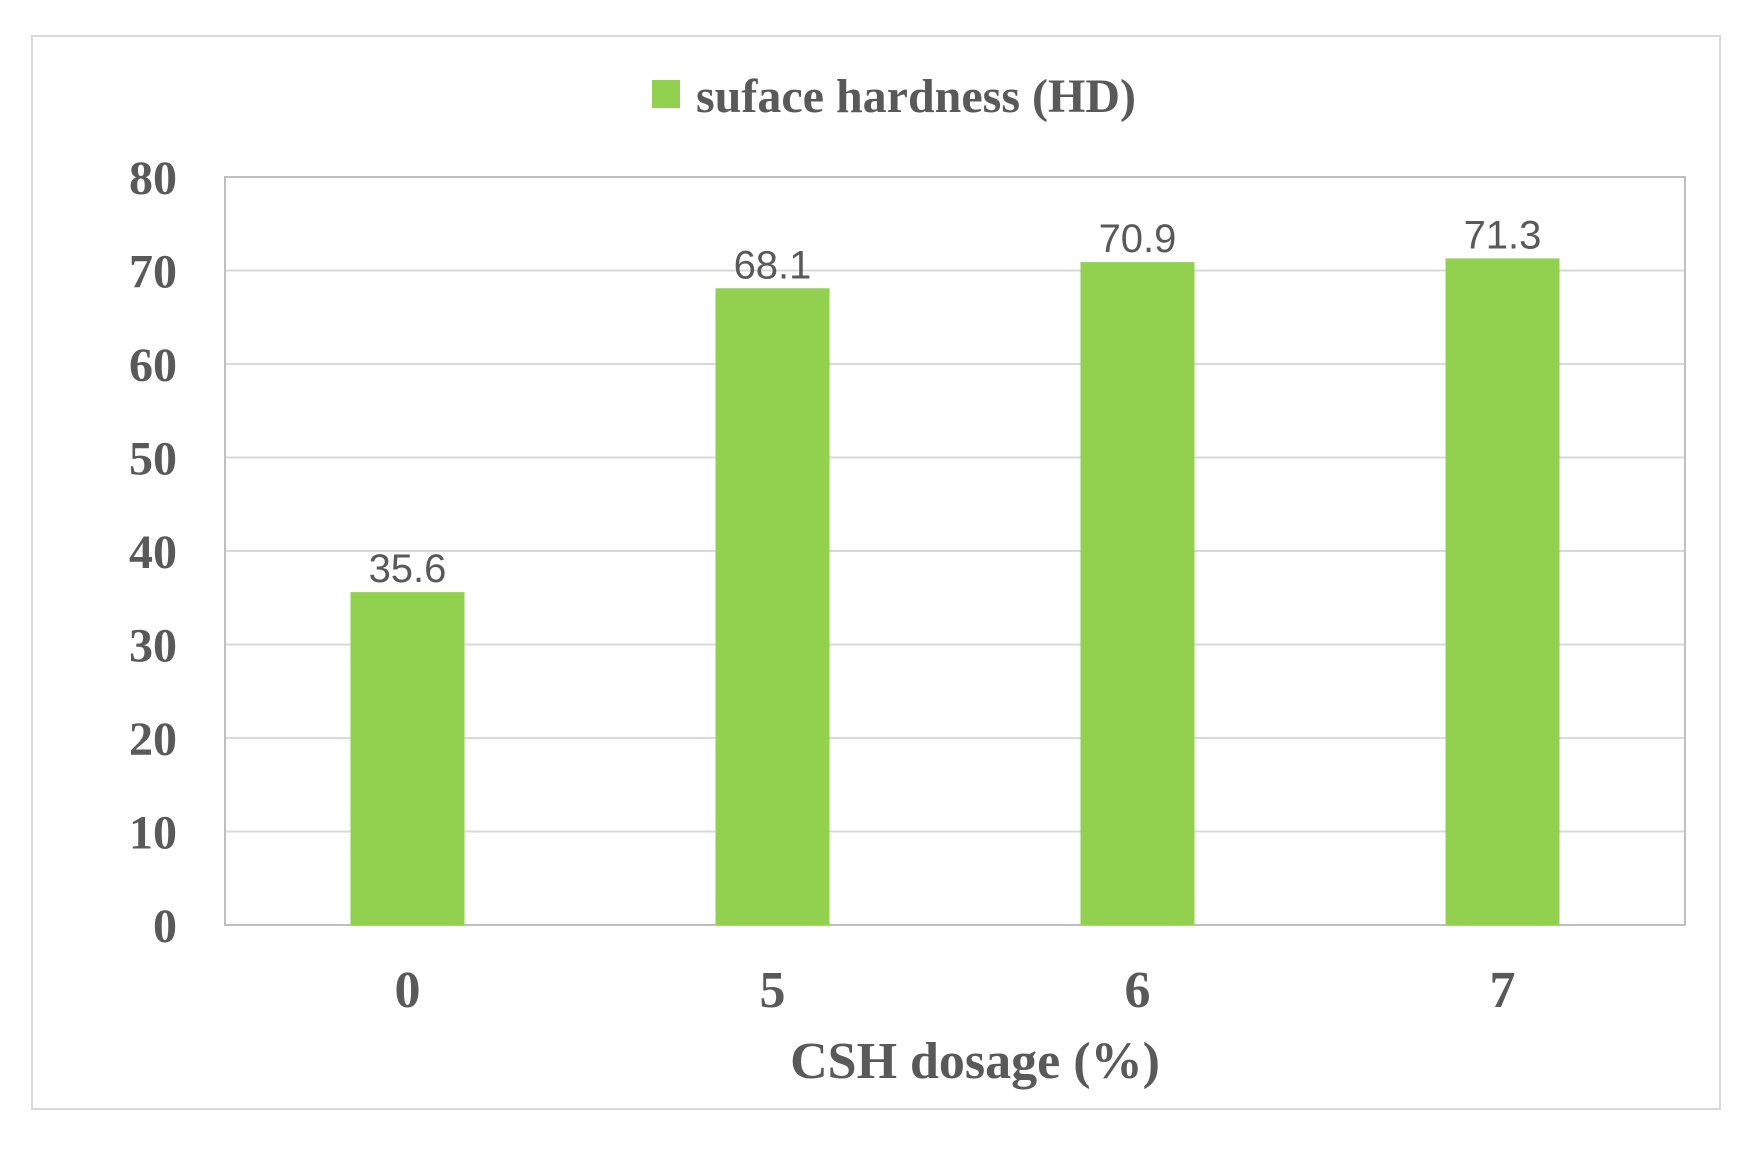 The height and width of the screenshot is (1160, 1753). What do you see at coordinates (1503, 990) in the screenshot?
I see `x-tick-label-7: 7` at bounding box center [1503, 990].